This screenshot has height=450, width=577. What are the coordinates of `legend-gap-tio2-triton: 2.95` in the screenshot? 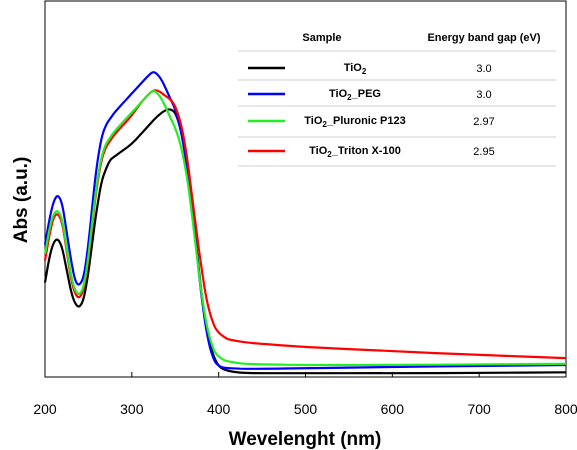 It's located at (483, 152).